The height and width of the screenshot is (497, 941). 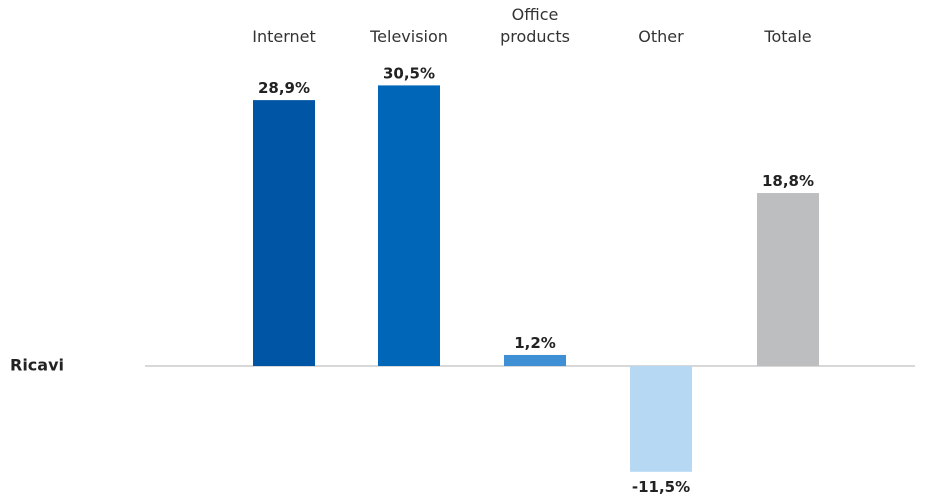 I want to click on category-label-3: Other, so click(x=661, y=36).